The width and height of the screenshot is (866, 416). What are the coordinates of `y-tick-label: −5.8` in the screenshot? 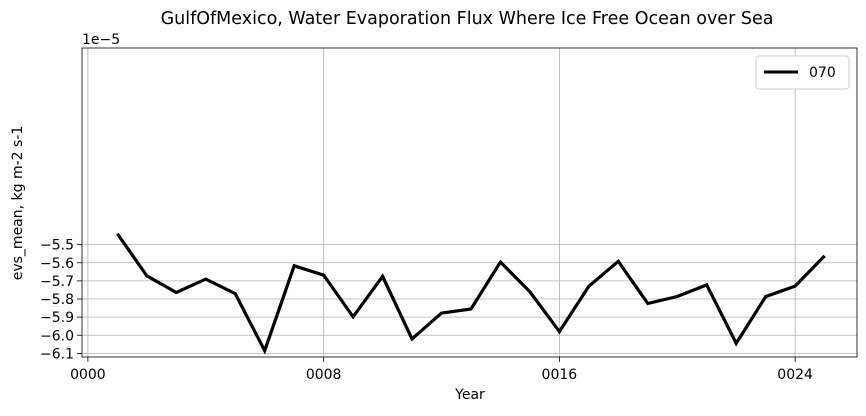 It's located at (57, 300).